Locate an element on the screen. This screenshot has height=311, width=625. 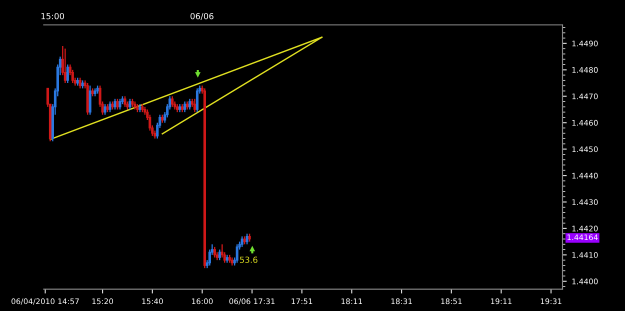
text: 15:00 is located at coordinates (52, 16).